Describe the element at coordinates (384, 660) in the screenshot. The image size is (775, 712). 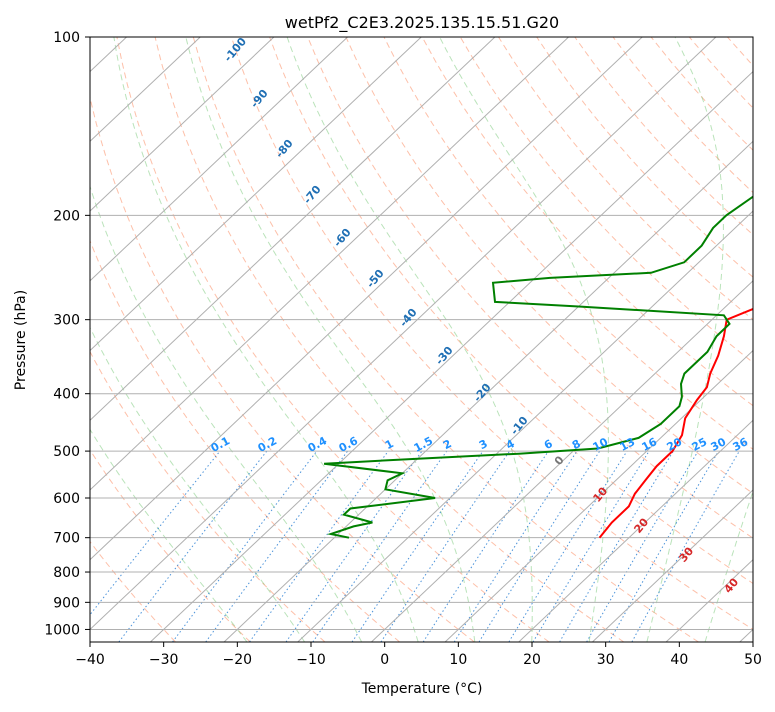
I see `x-tick-label: 0` at that location.